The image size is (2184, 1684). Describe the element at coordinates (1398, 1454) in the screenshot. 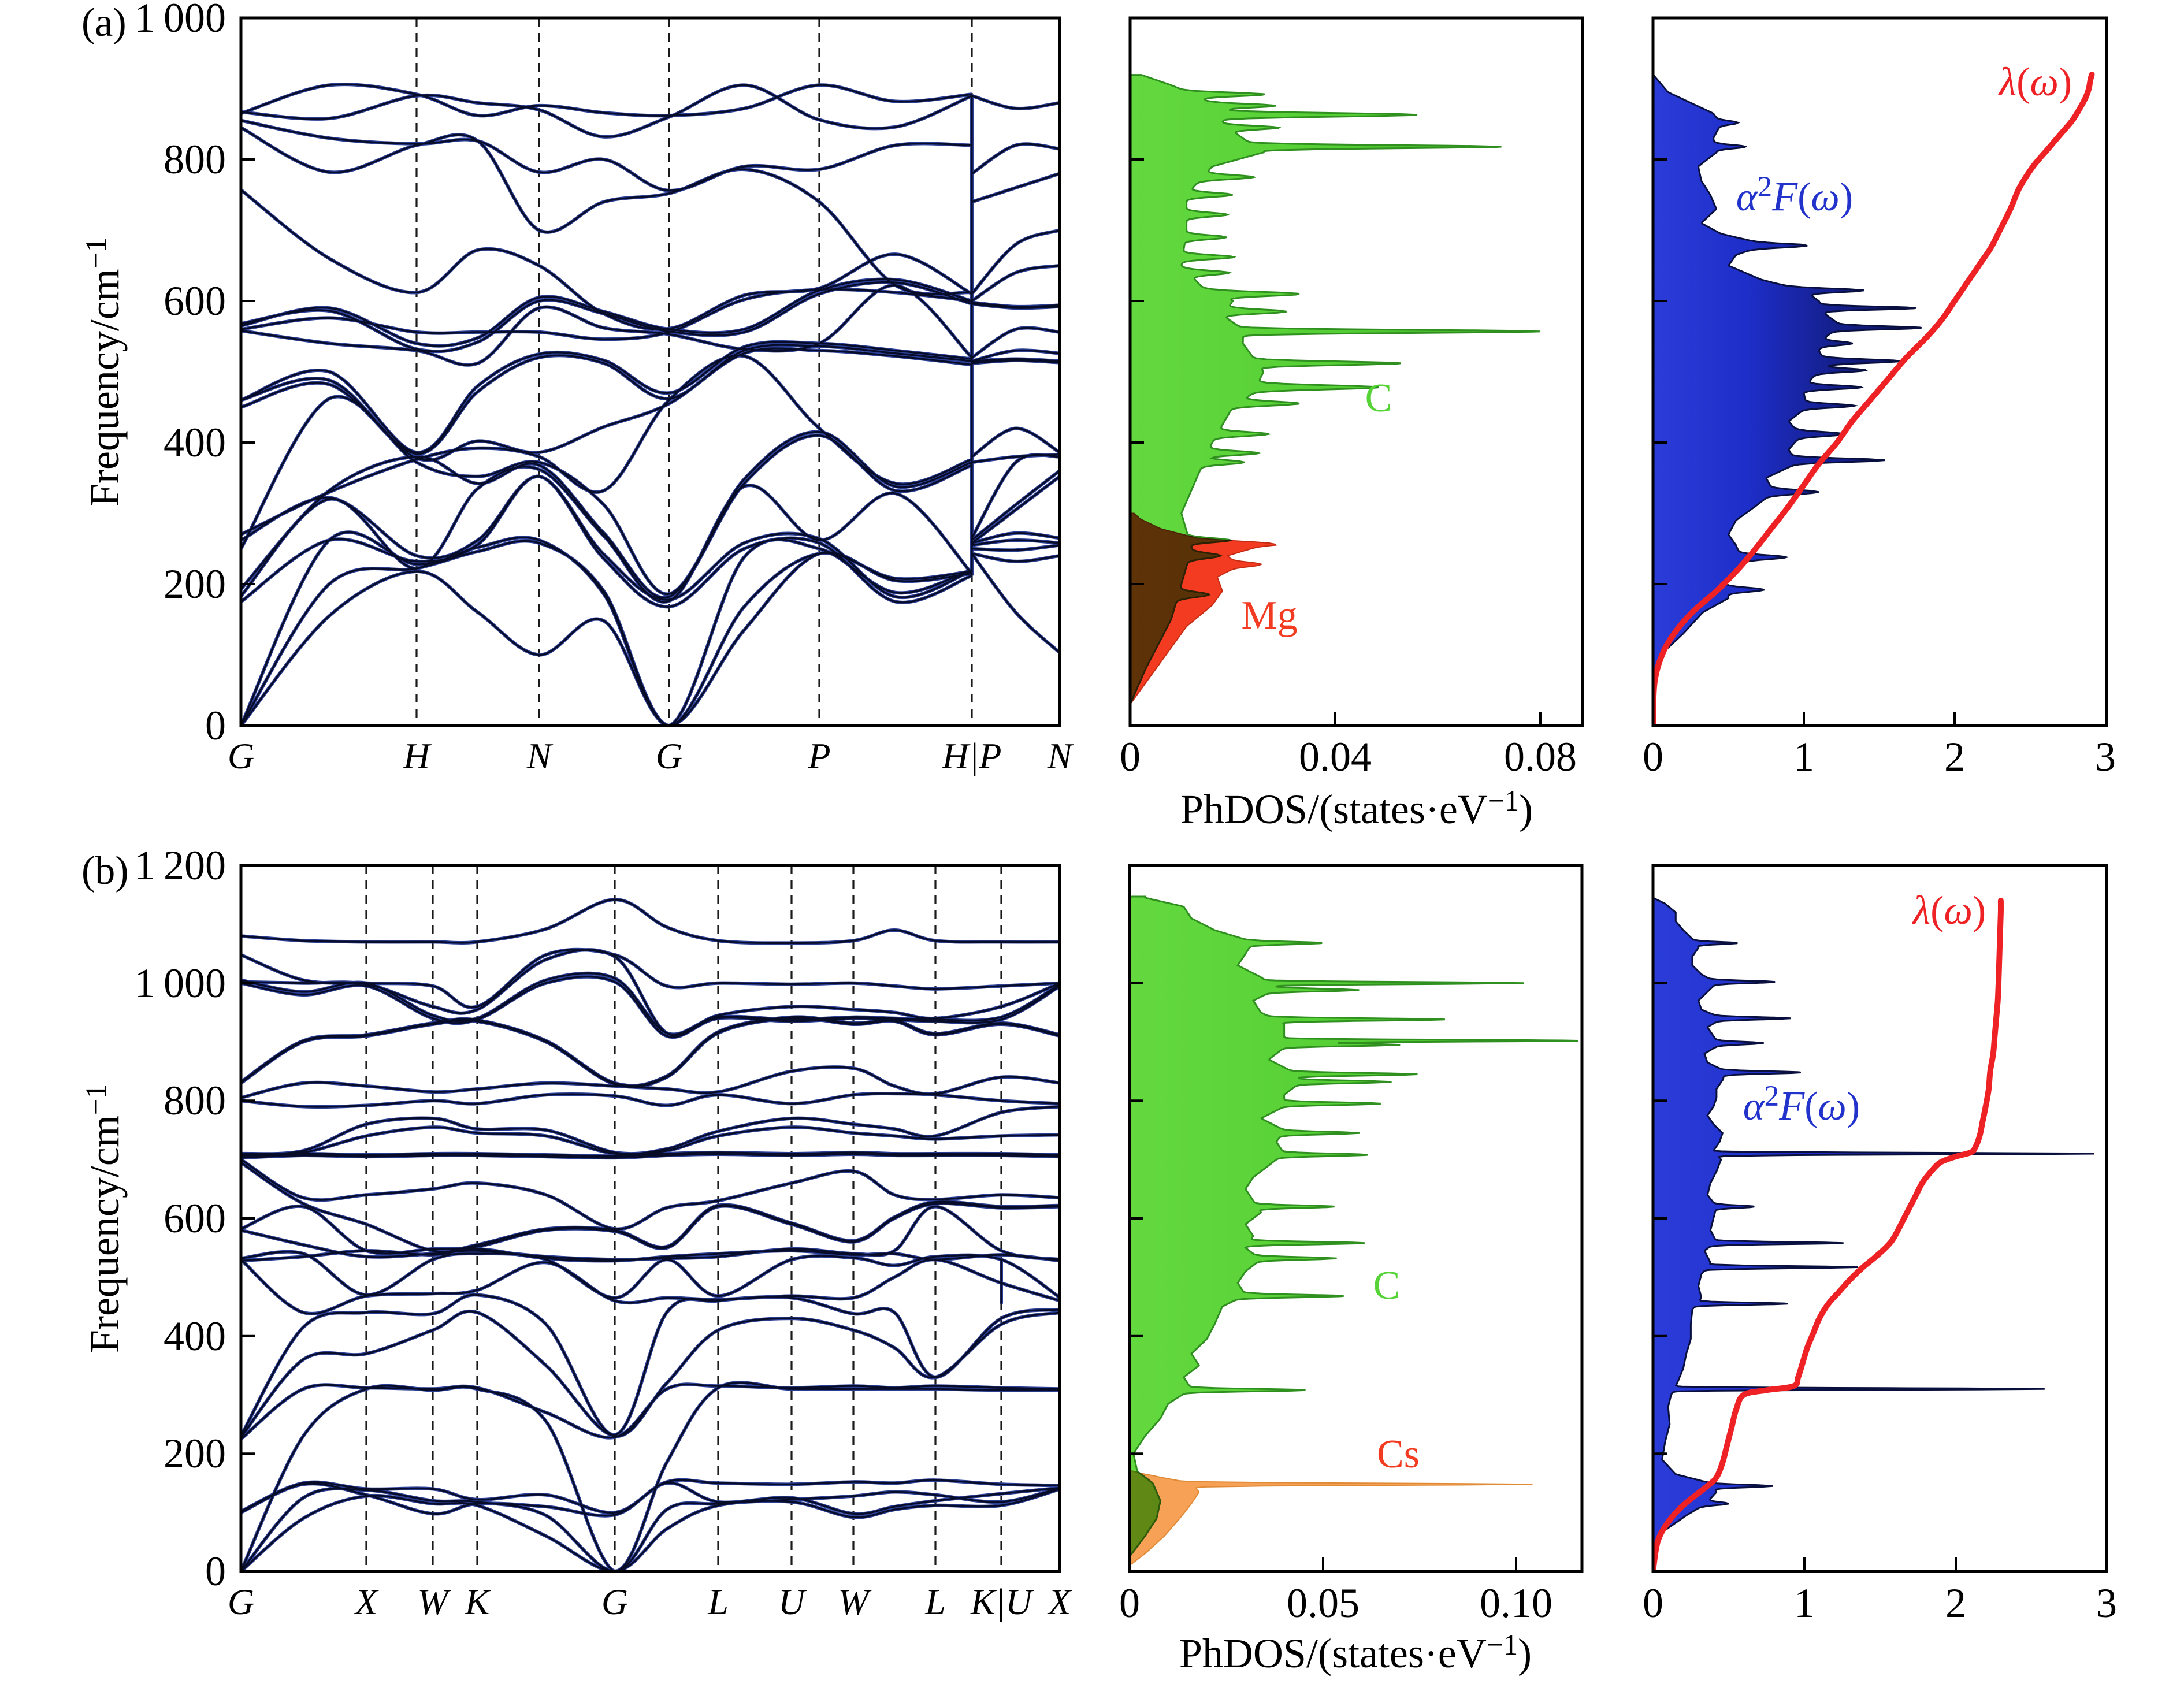

I see `svg-text: Cs` at that location.